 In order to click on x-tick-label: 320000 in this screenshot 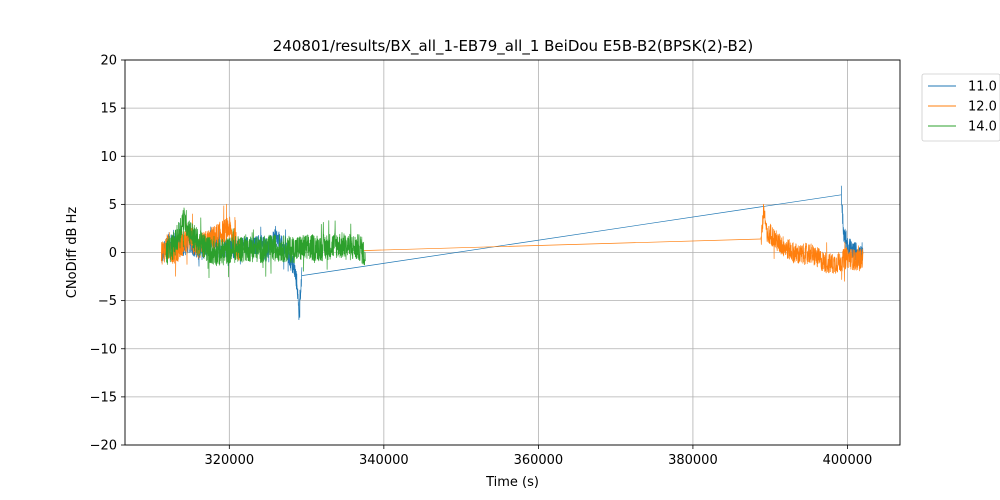, I will do `click(229, 460)`.